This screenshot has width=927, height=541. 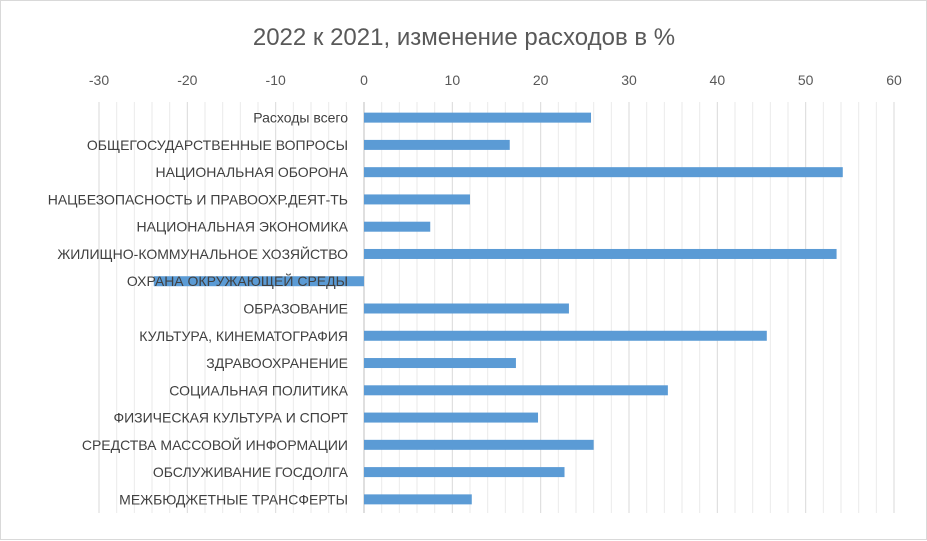 What do you see at coordinates (300, 118) in the screenshot?
I see `category-label: Расходы всего` at bounding box center [300, 118].